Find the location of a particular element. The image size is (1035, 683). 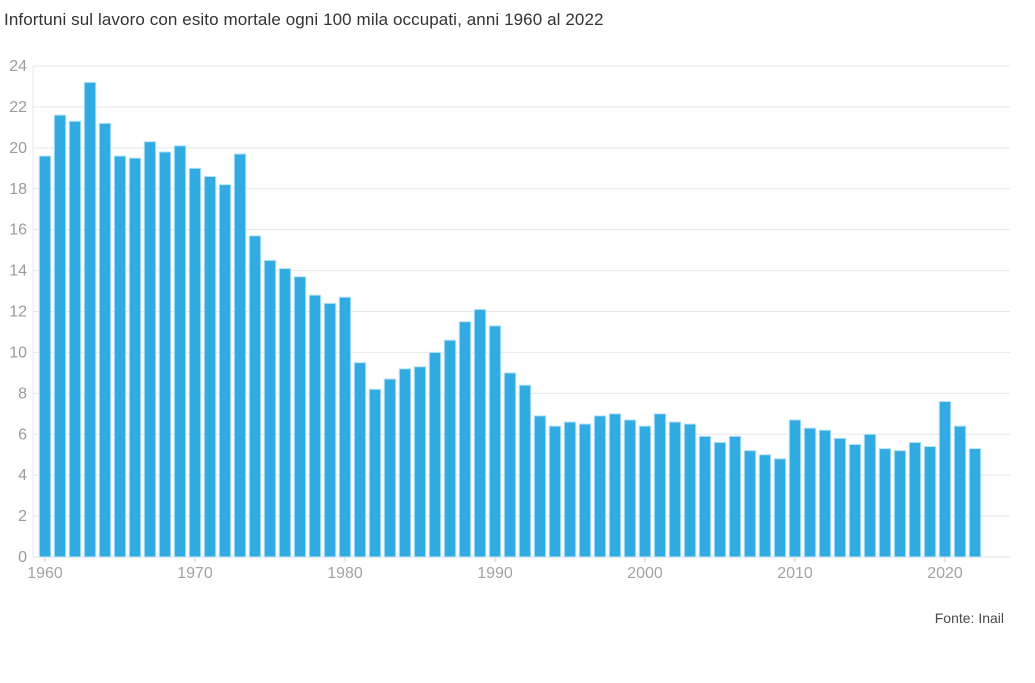

x-tick-label: 2010 is located at coordinates (795, 573).